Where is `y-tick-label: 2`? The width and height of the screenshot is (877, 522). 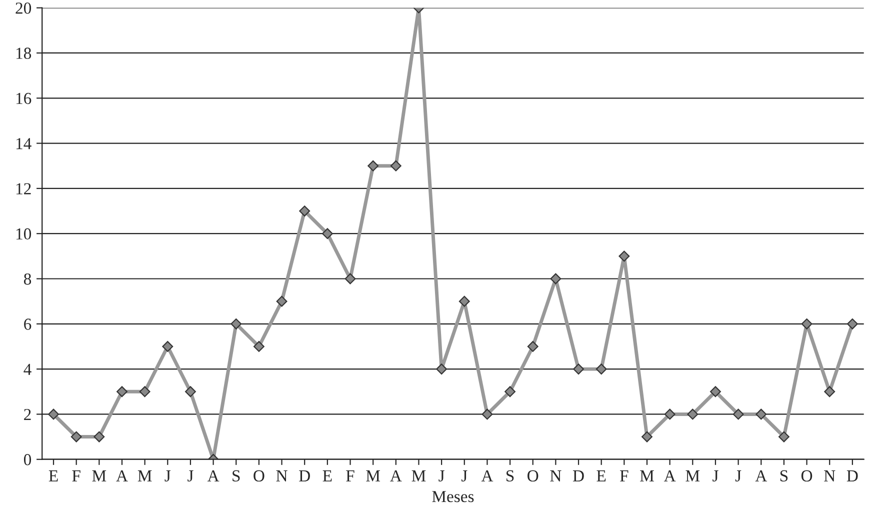 y-tick-label: 2 is located at coordinates (27, 414).